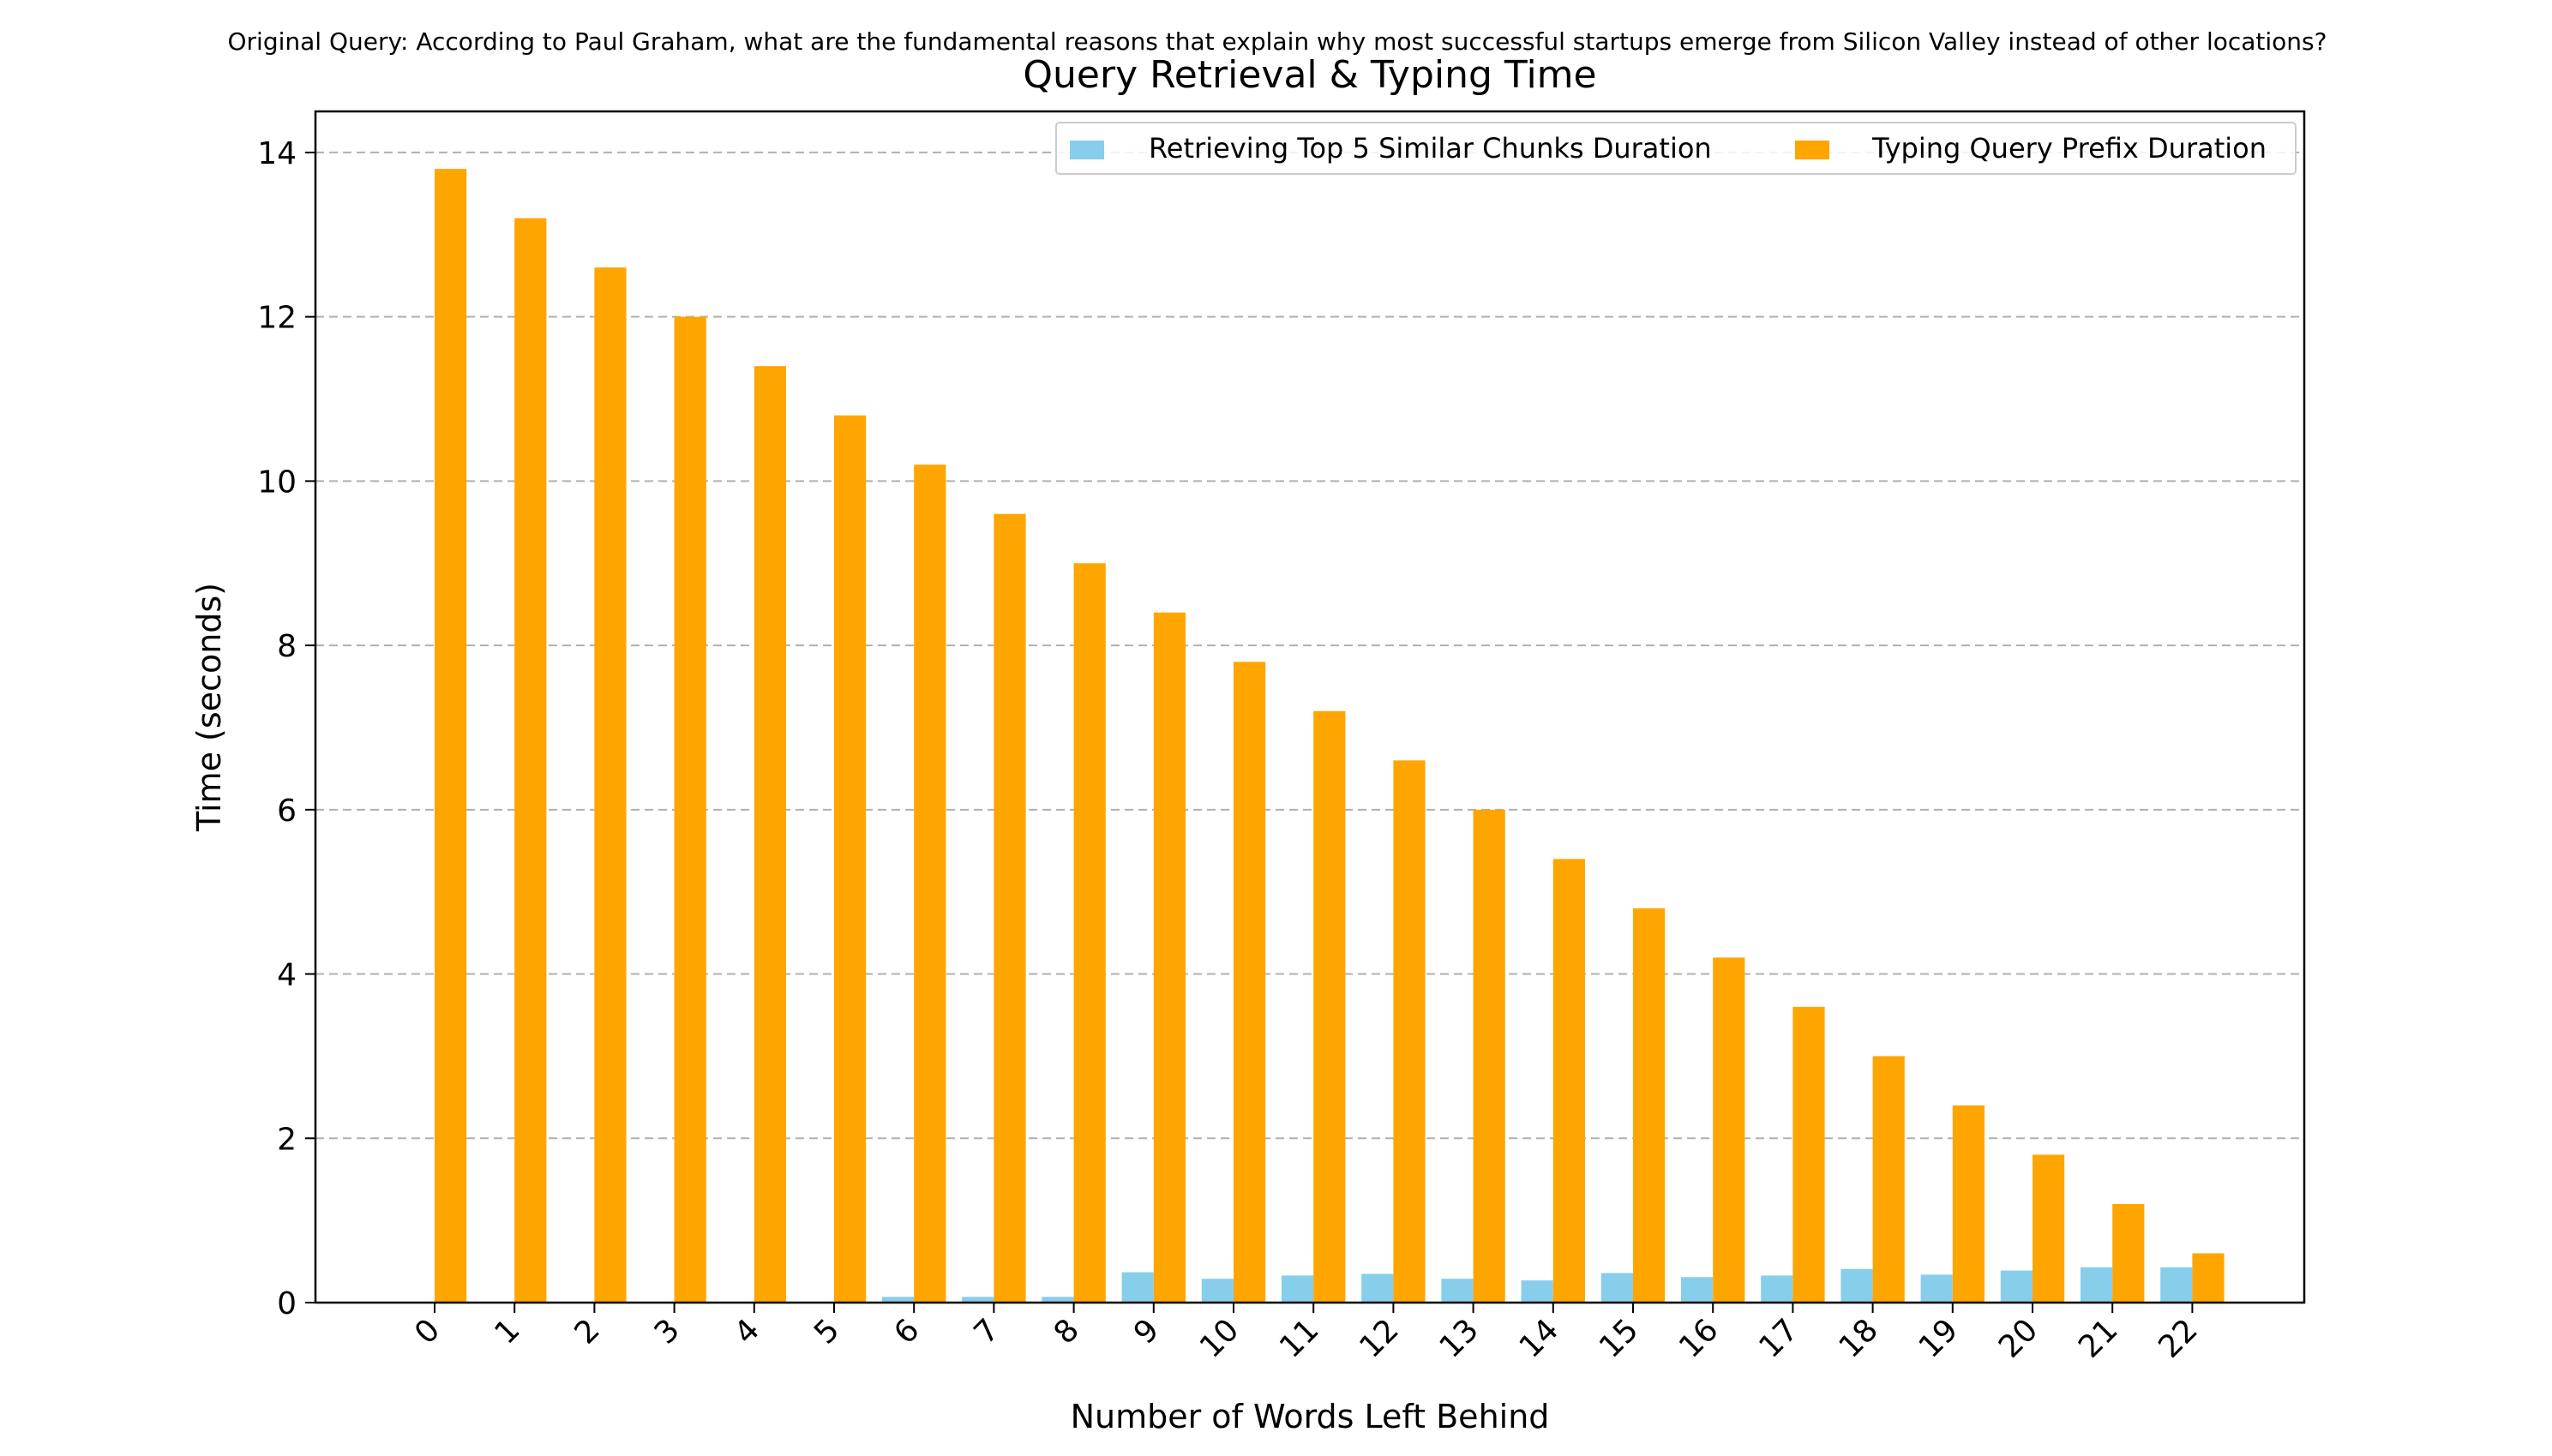  Describe the element at coordinates (1311, 1417) in the screenshot. I see `x-axis-label: Number of Words Left Behind` at that location.